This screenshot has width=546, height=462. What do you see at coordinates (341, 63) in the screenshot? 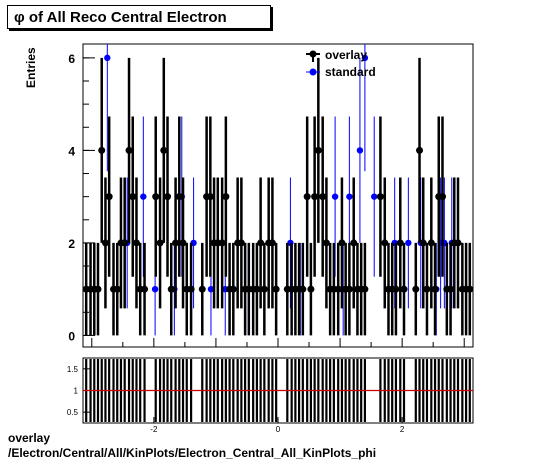
I see `legend: overlay standard` at bounding box center [341, 63].